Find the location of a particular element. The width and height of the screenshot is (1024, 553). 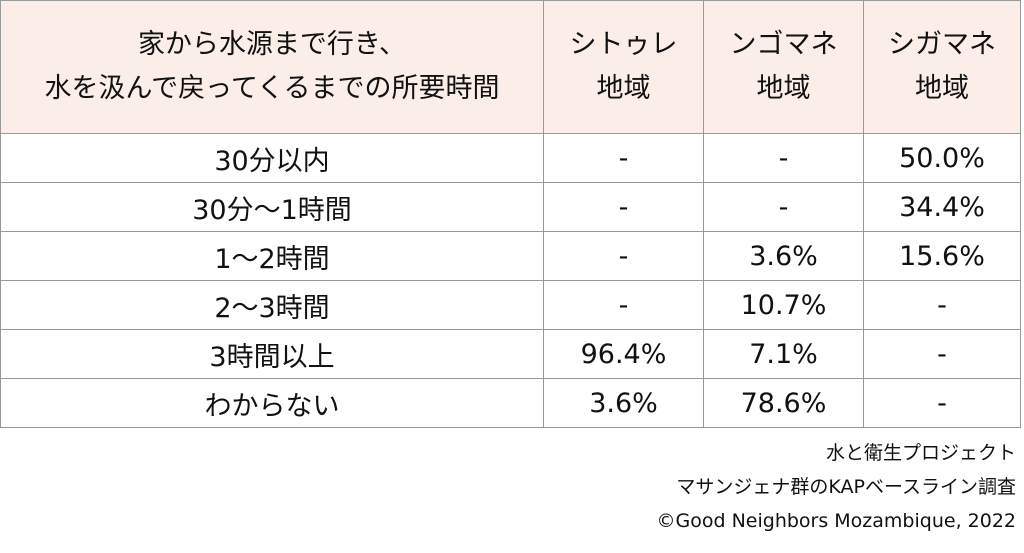

value-cell: 34.4% is located at coordinates (942, 207).